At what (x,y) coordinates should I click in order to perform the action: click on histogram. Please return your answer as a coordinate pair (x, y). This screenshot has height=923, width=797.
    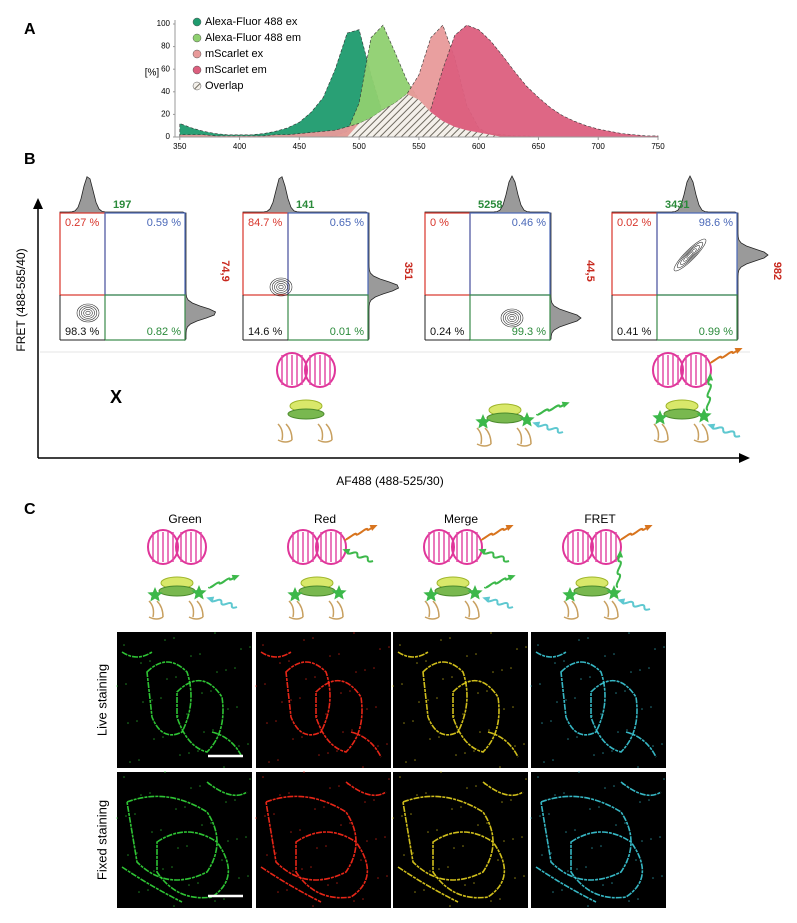
    Looking at the image, I should click on (383, 276).